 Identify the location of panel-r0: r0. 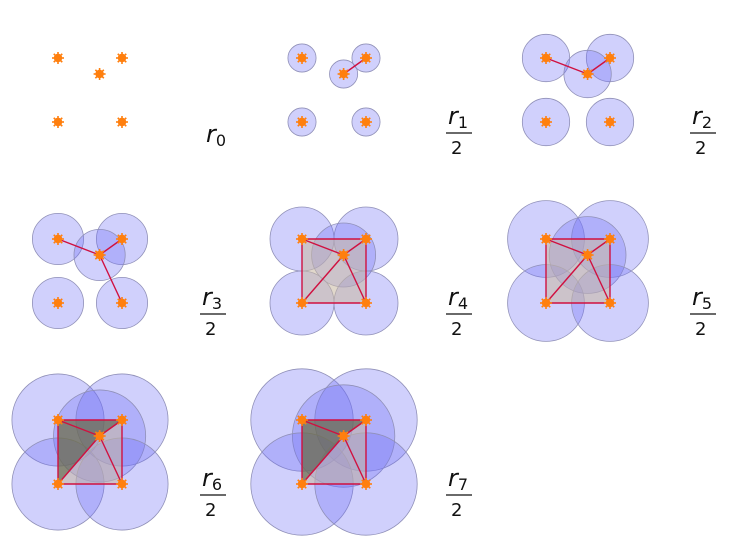
(139, 101).